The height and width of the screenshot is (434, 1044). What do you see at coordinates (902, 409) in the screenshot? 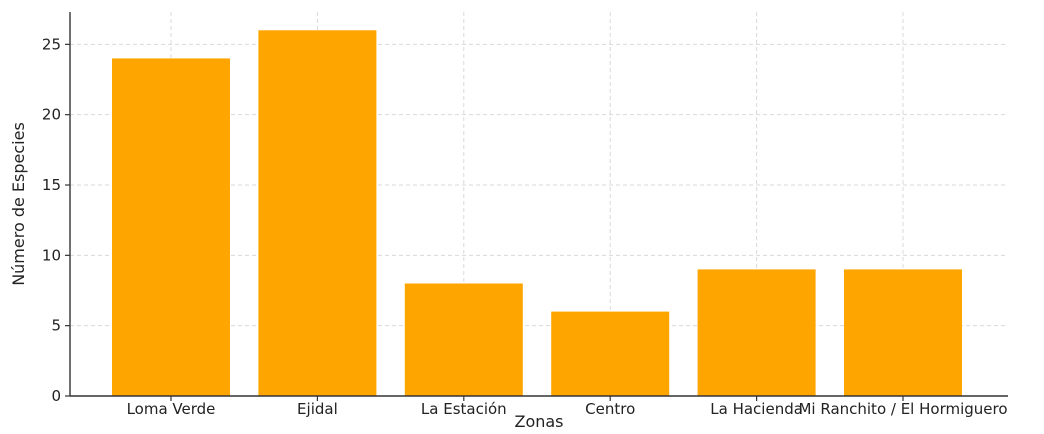
I see `x-tick-label: Mi Ranchito / El Hormiguero` at bounding box center [902, 409].